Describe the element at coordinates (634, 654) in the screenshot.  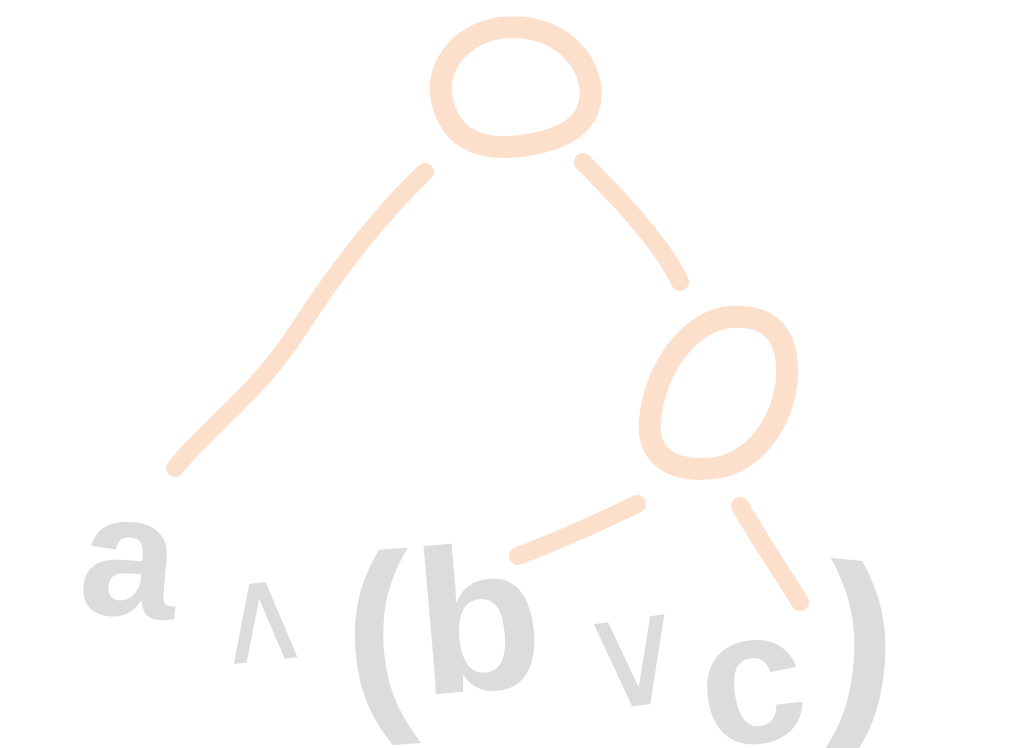
I see `expr-op-or: ∨` at that location.